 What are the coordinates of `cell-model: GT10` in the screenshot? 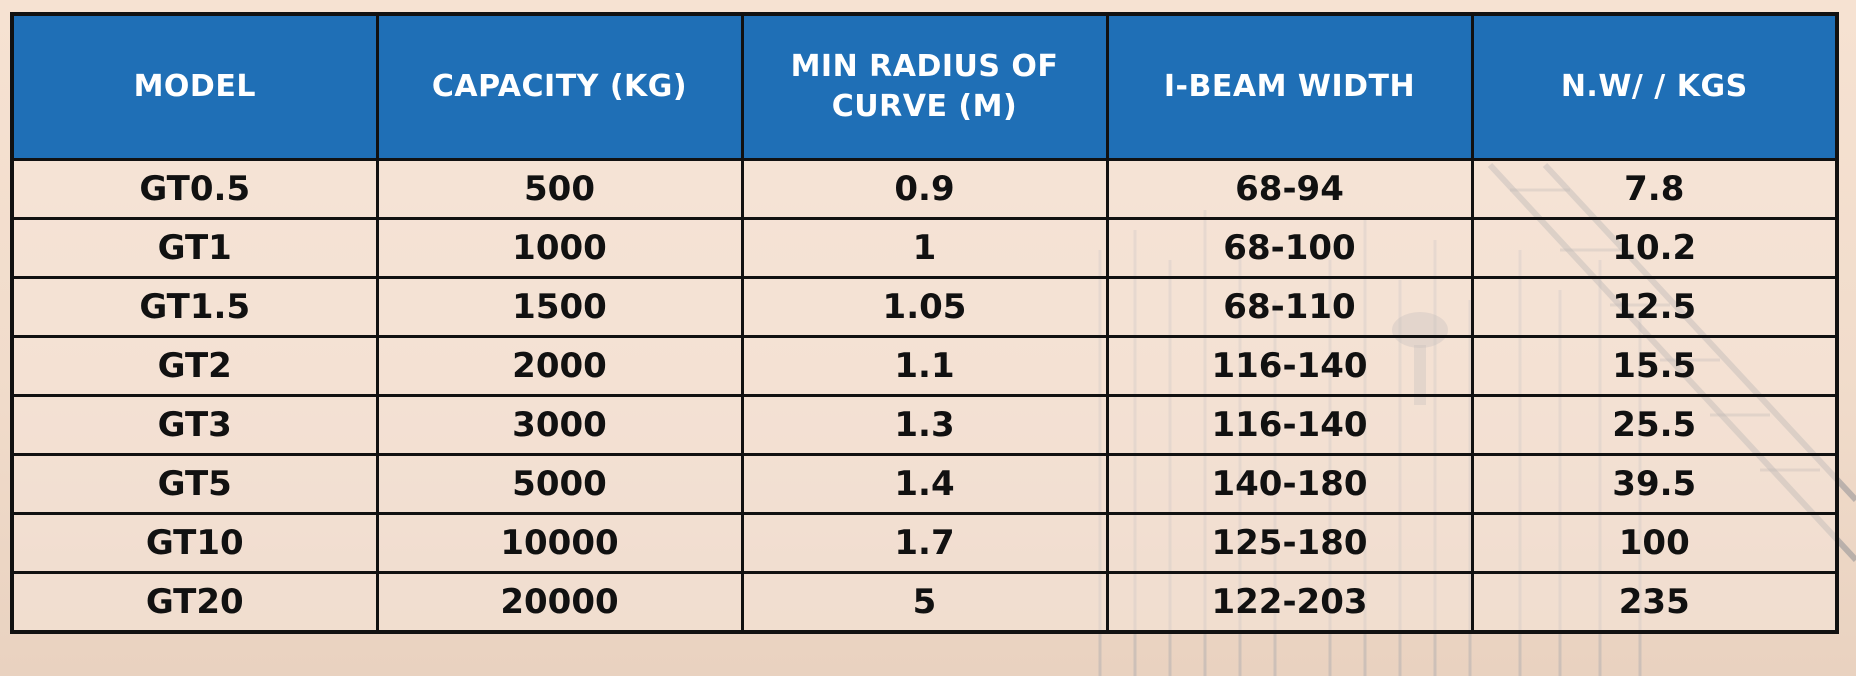 It's located at (194, 543).